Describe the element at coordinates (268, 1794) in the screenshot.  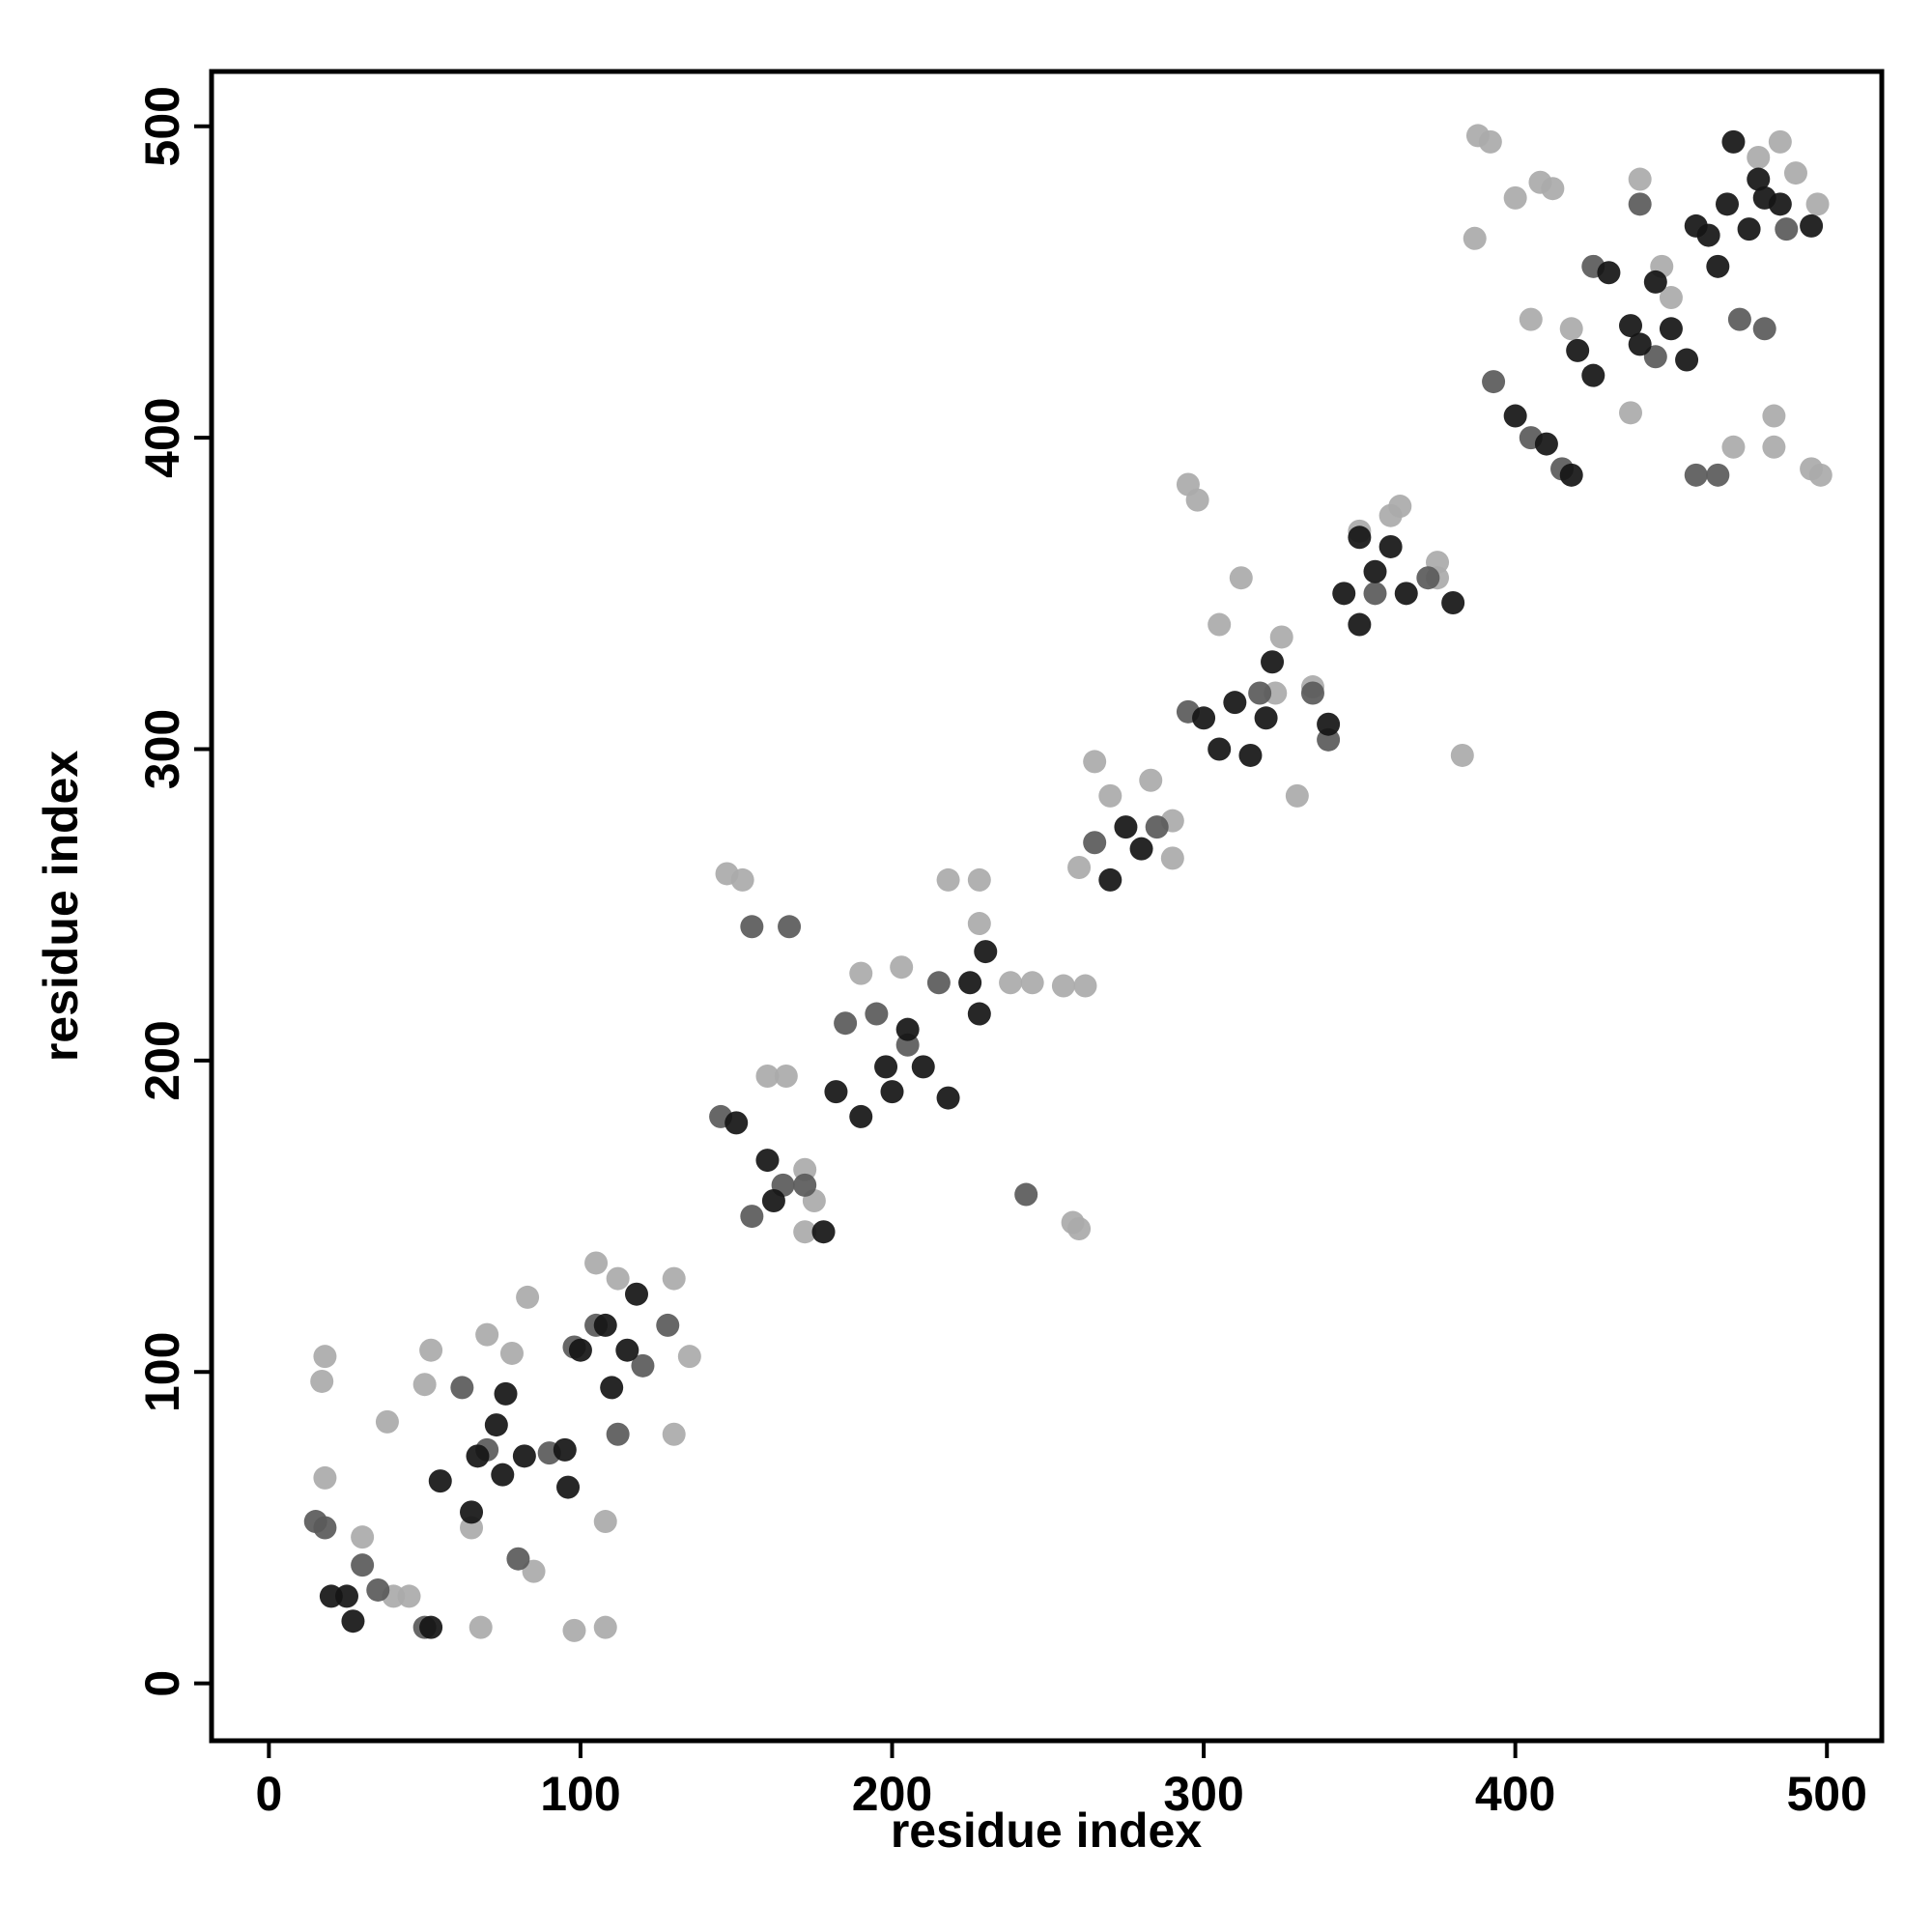
I see `x-tick-label: 0` at that location.